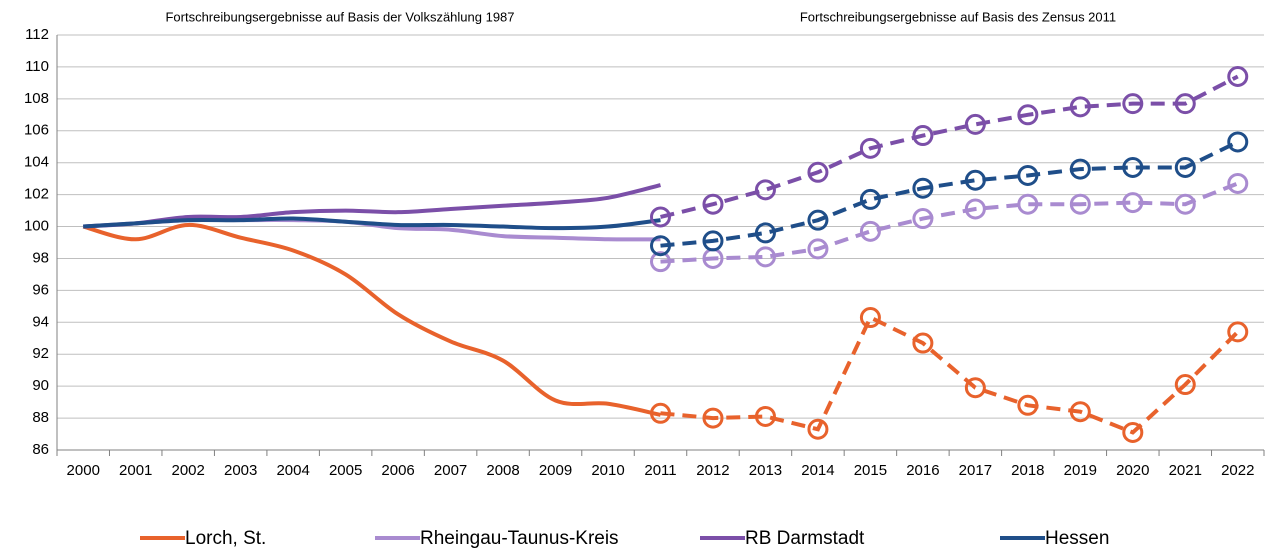  What do you see at coordinates (1077, 538) in the screenshot?
I see `legend-label: Hessen` at bounding box center [1077, 538].